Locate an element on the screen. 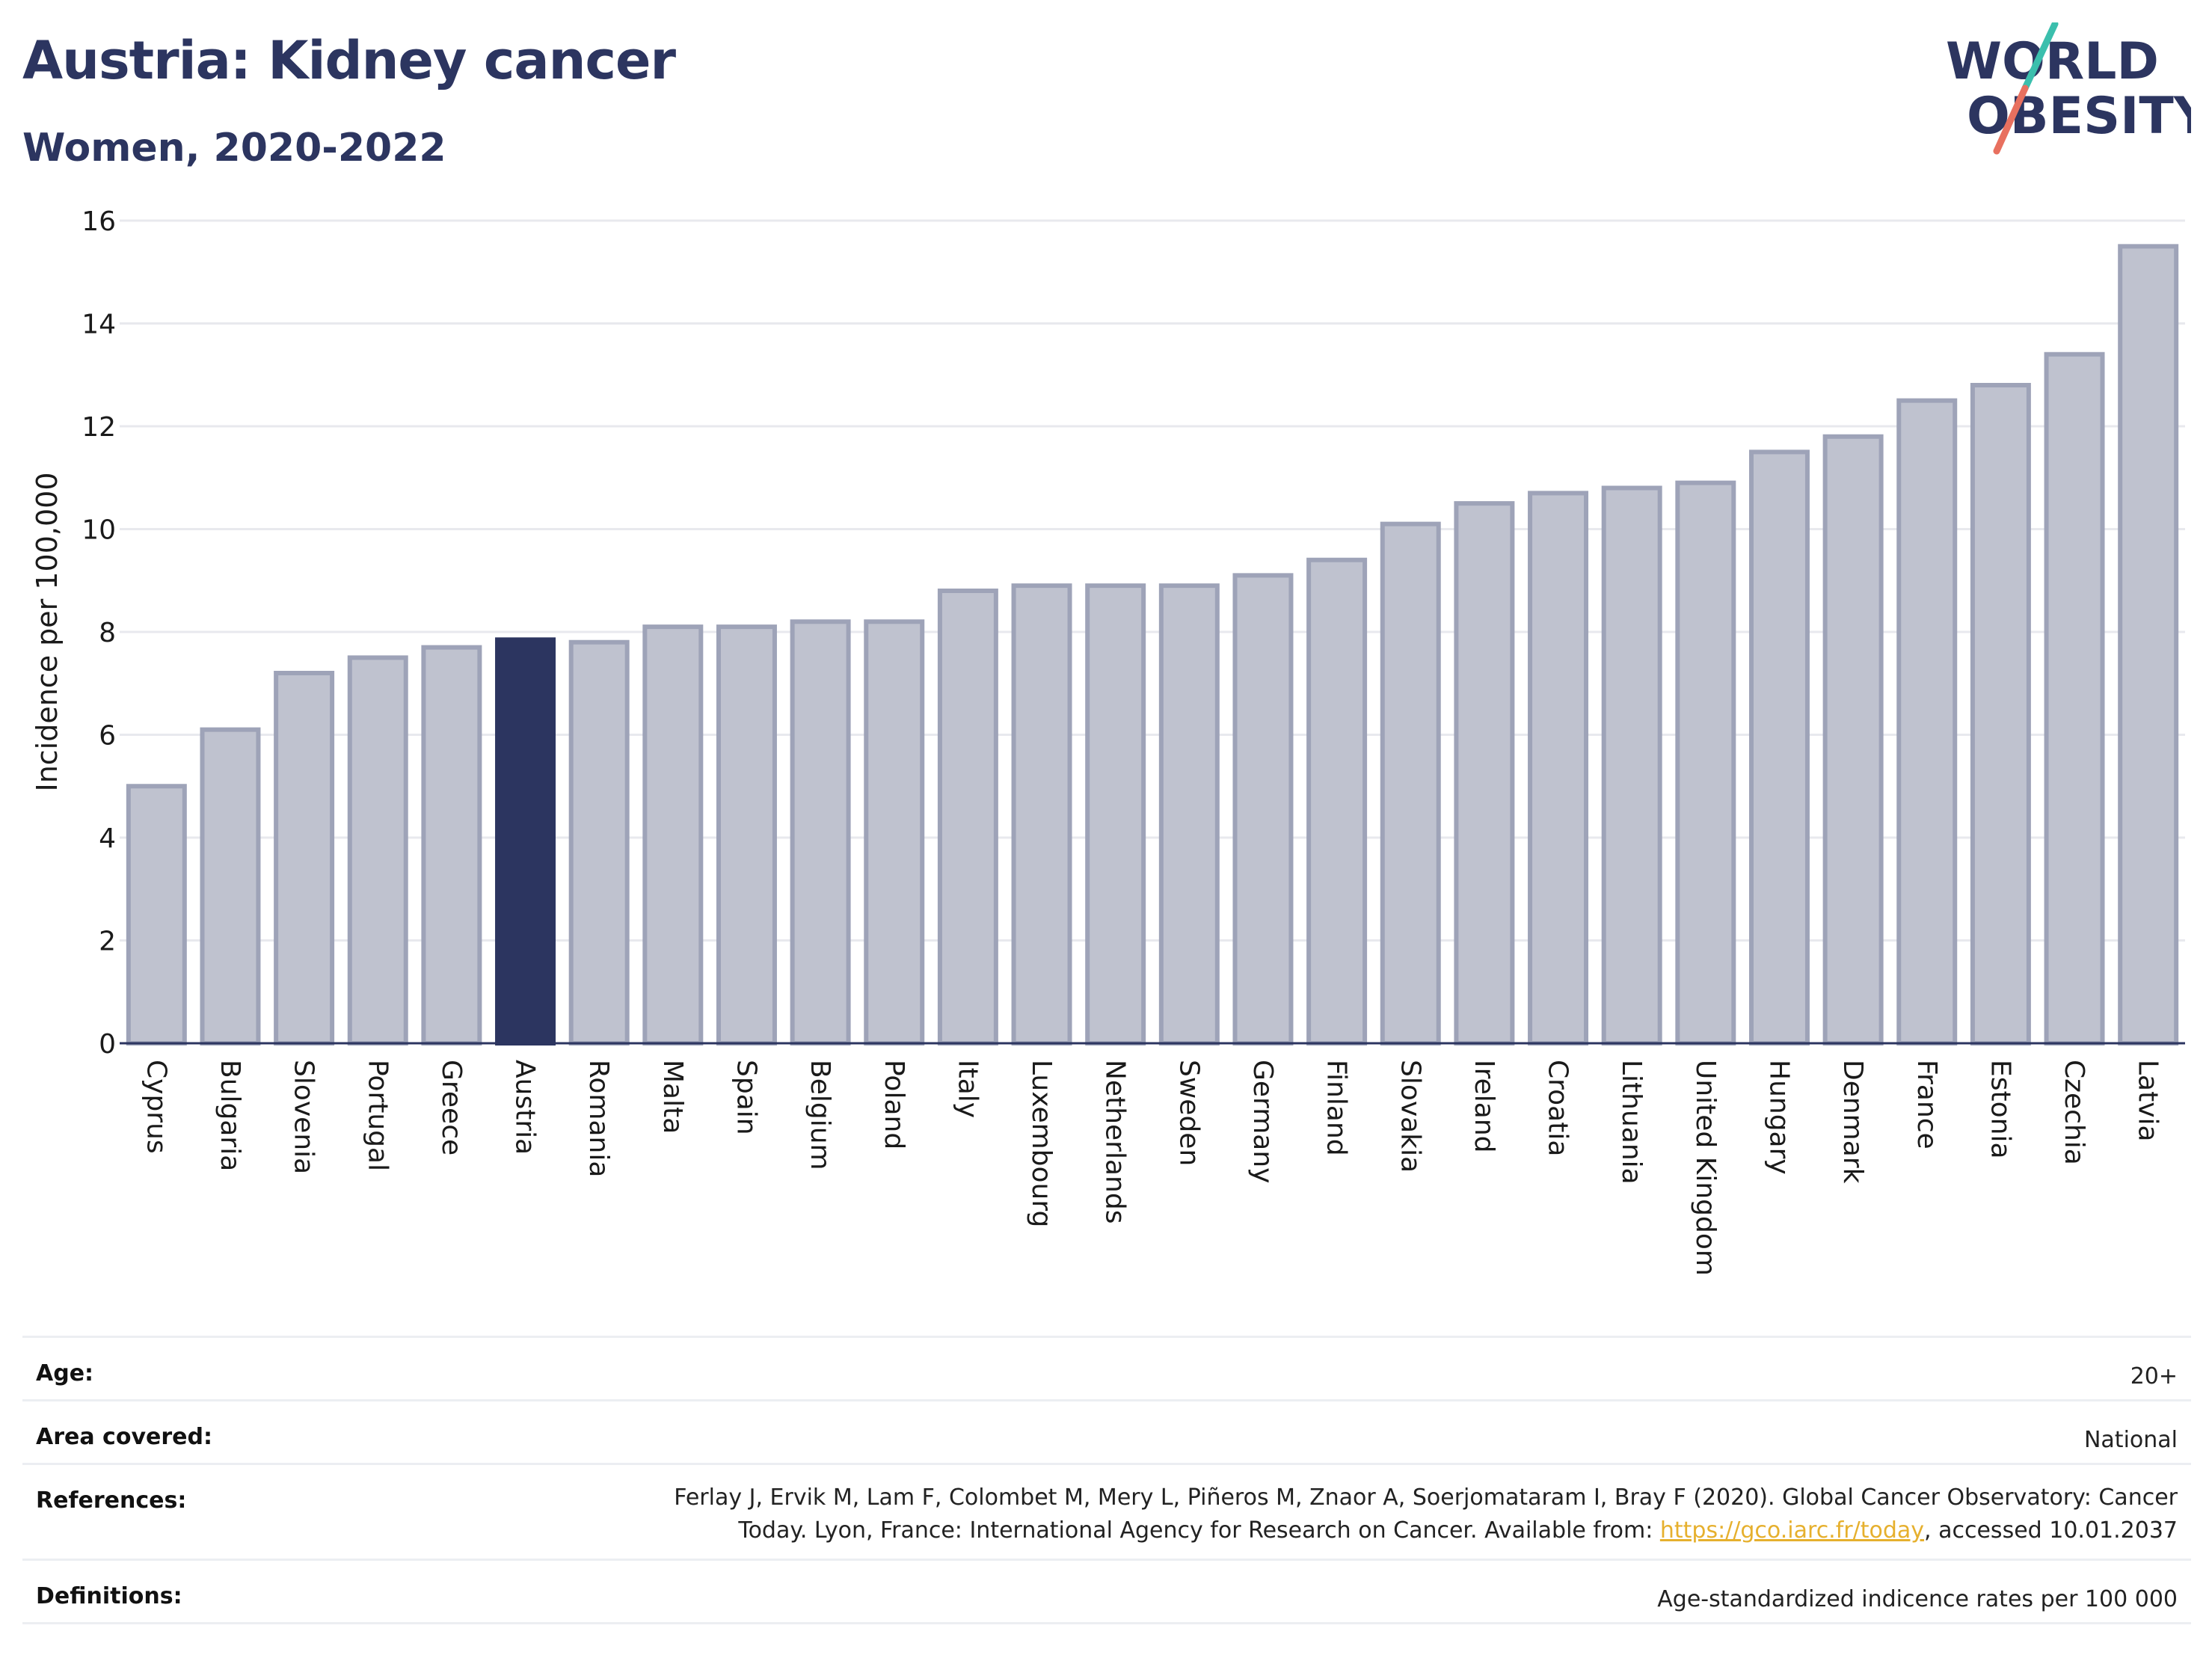 Image resolution: width=2212 pixels, height=1655 pixels. bar-slovenia is located at coordinates (304, 858).